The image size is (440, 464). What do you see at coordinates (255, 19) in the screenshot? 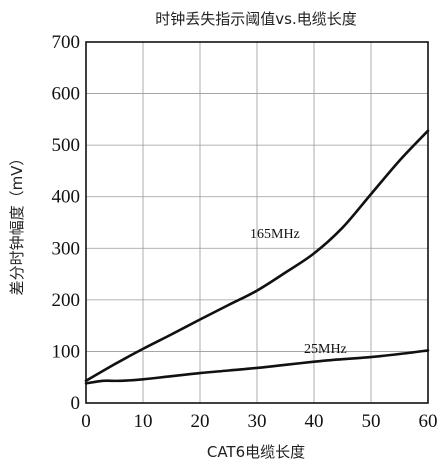
I see `chart-title: 时钟丢失指示阈值vs.电缆长度` at bounding box center [255, 19].